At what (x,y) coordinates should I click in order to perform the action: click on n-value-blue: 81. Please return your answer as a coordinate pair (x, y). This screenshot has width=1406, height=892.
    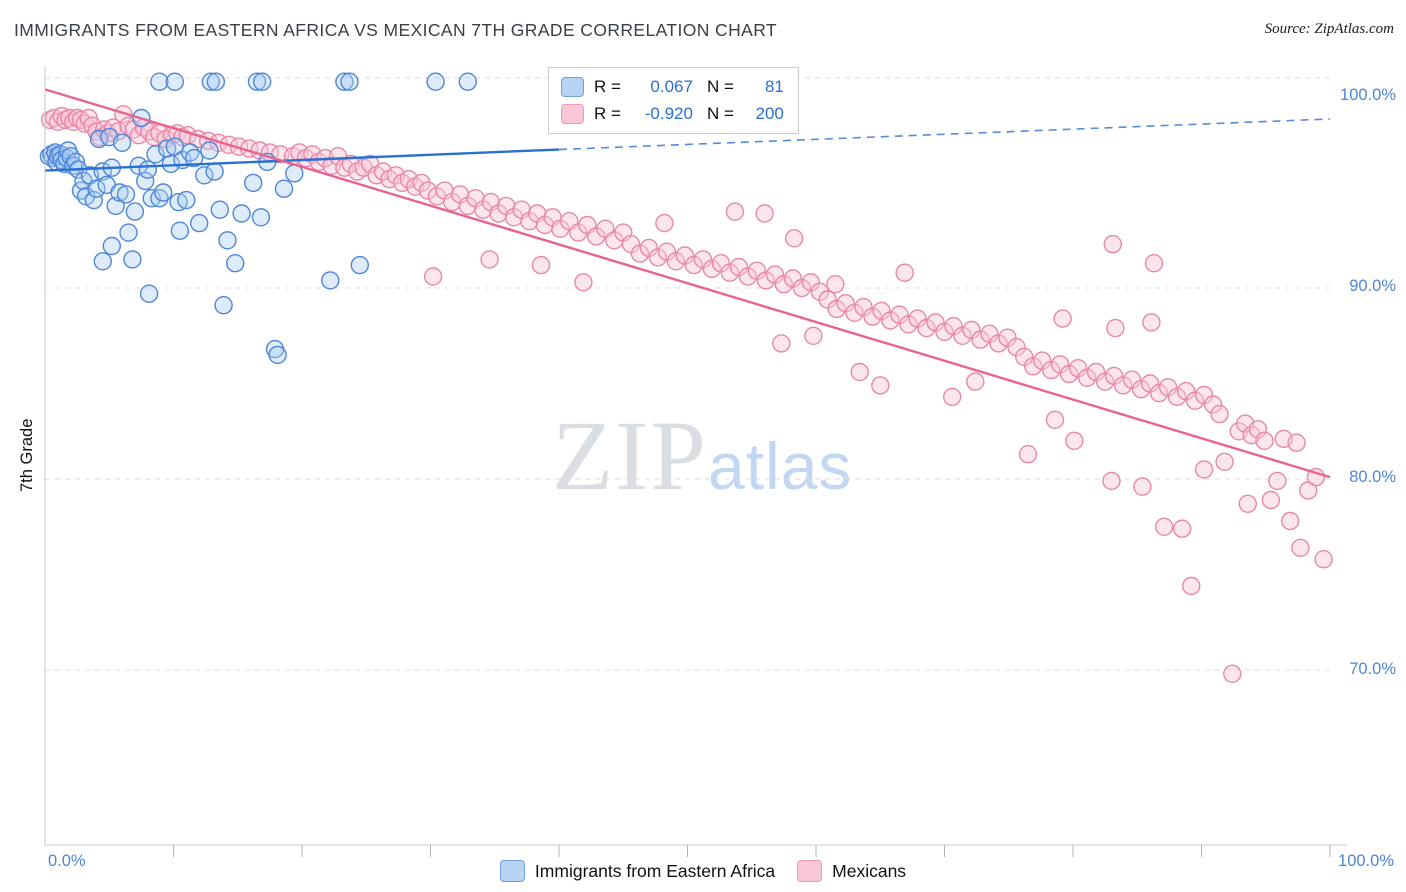
    Looking at the image, I should click on (774, 86).